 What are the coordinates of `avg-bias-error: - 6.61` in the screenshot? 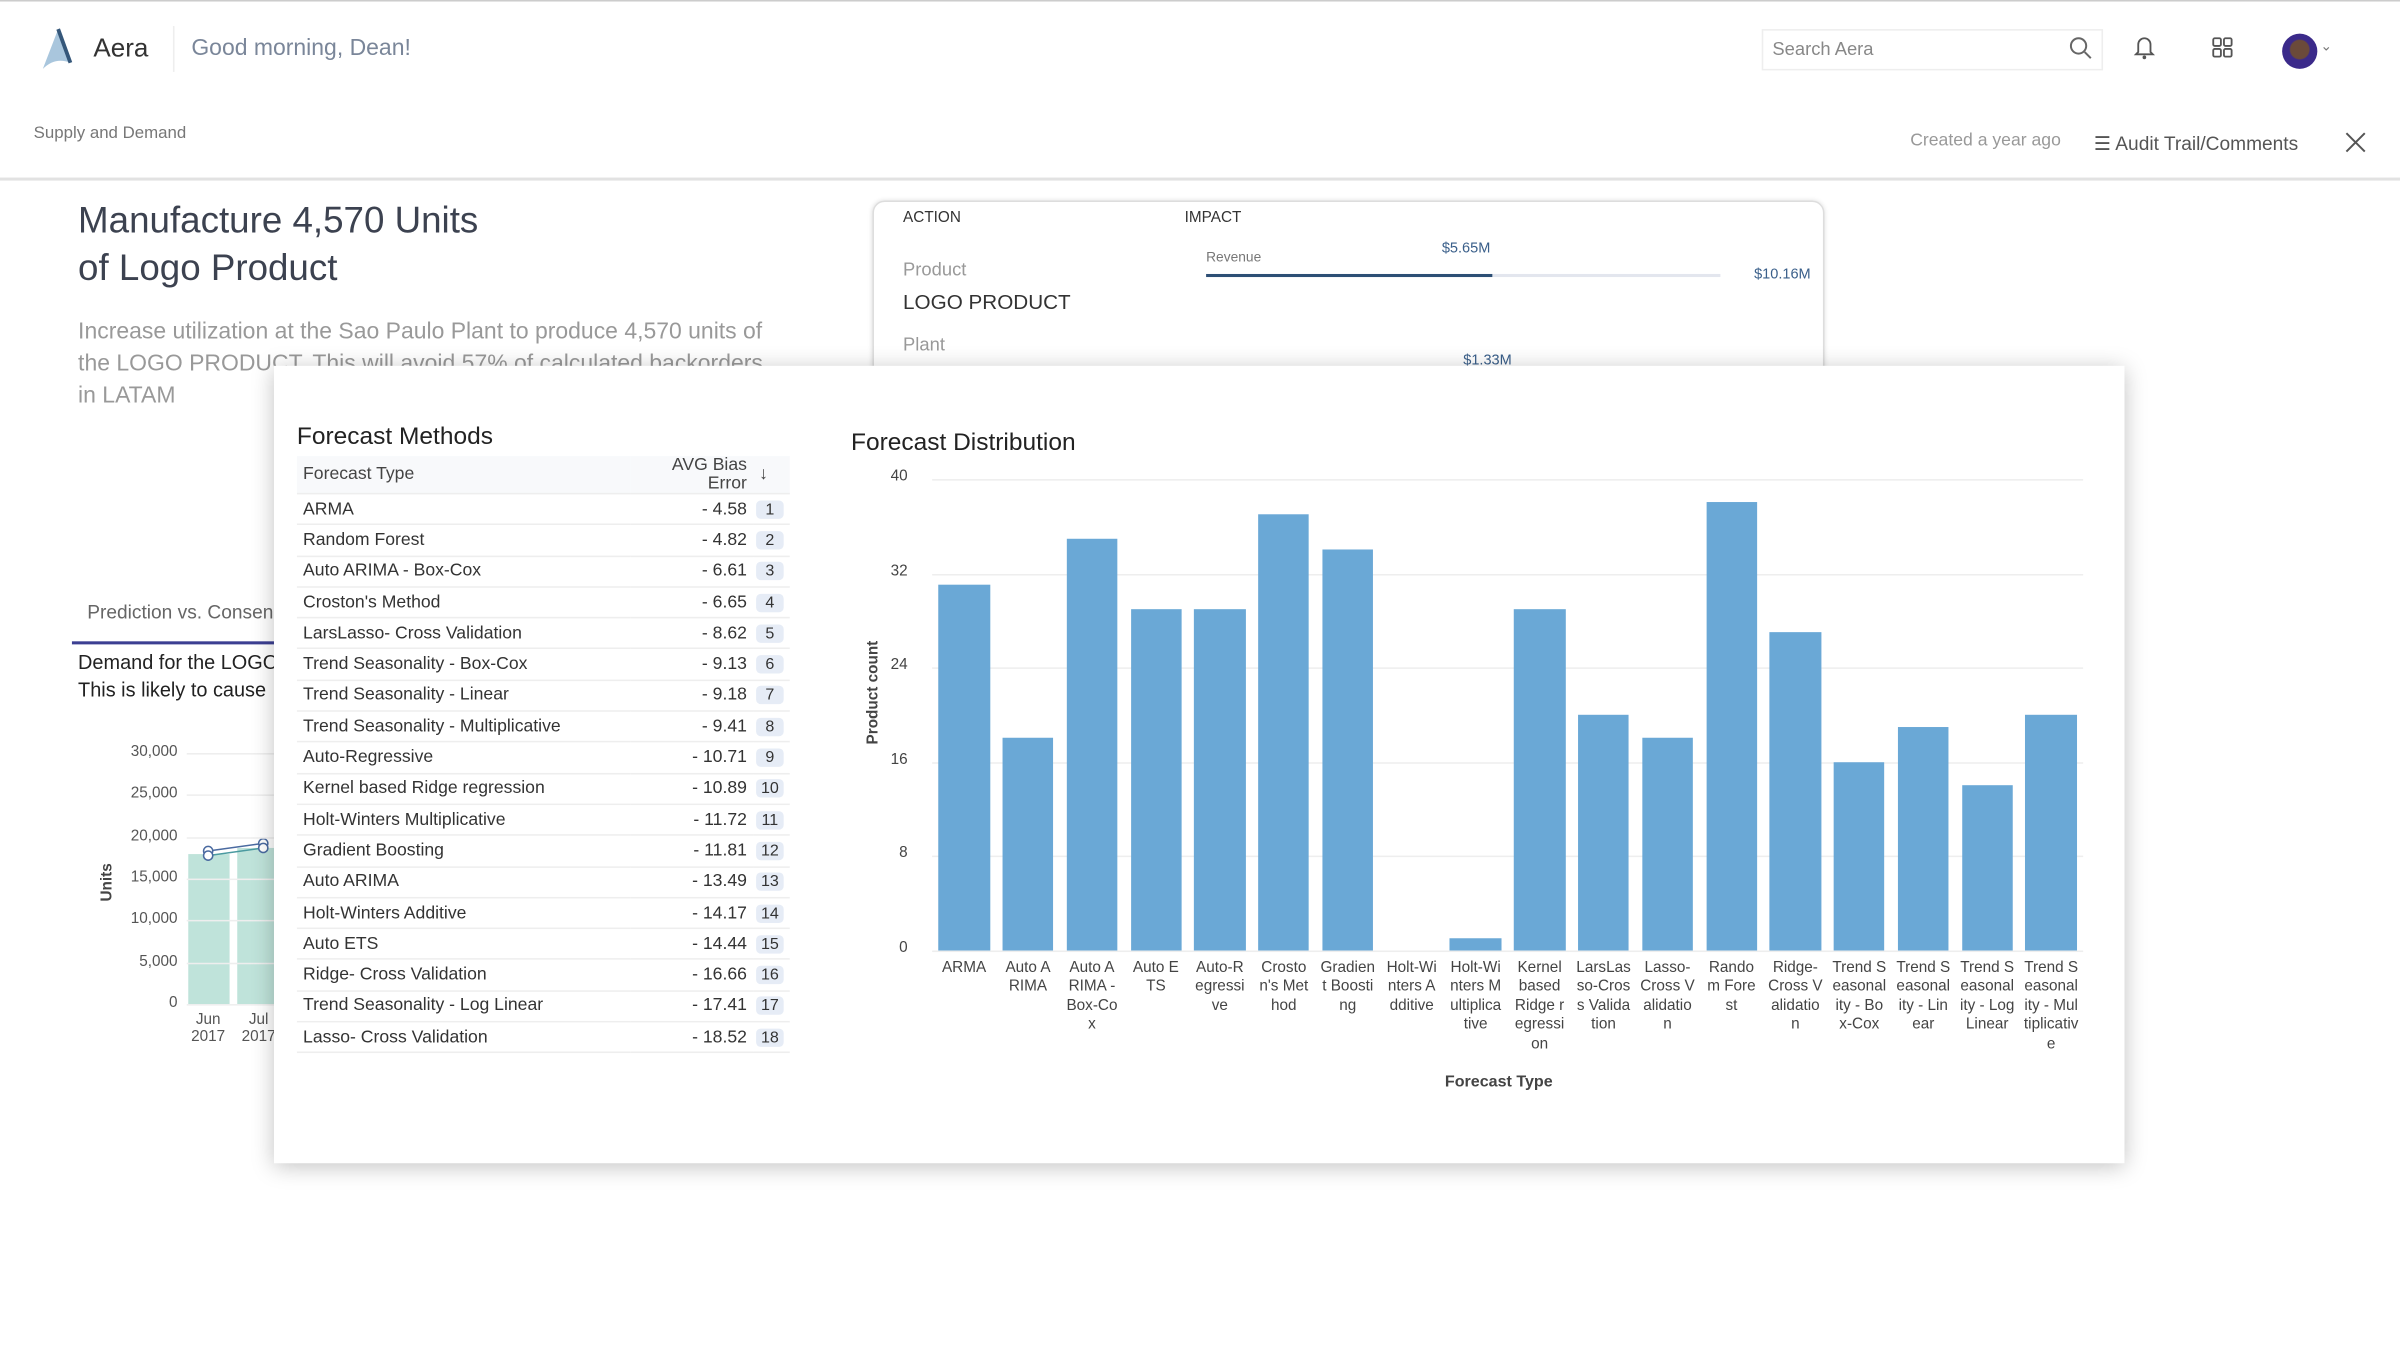 It's located at (692, 571).